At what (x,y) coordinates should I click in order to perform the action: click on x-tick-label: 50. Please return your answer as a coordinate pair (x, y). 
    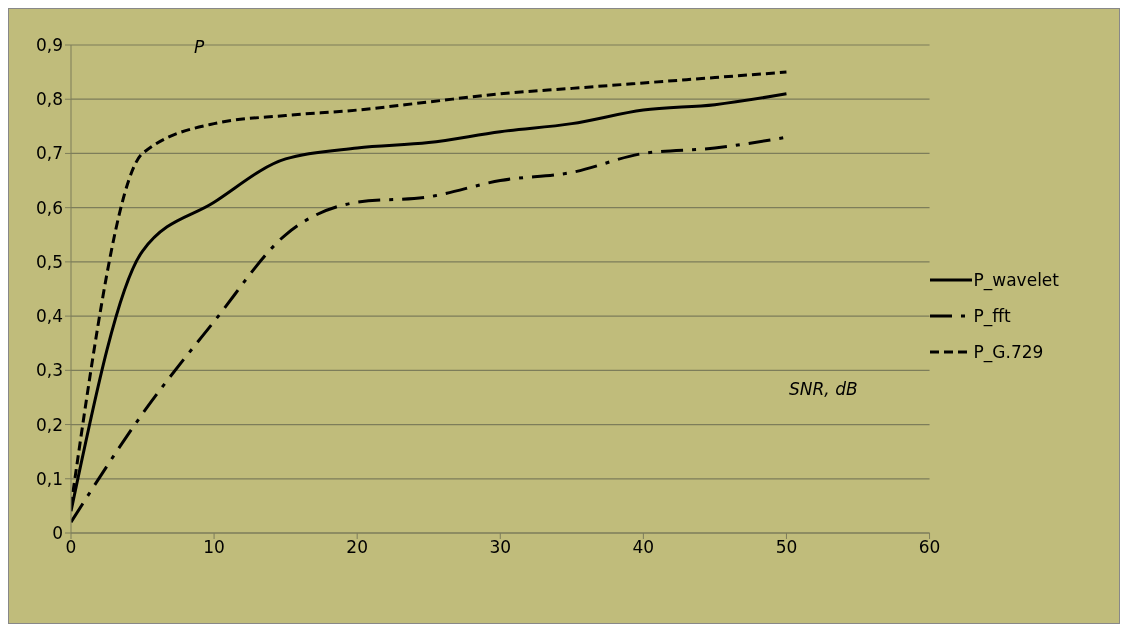
    Looking at the image, I should click on (786, 547).